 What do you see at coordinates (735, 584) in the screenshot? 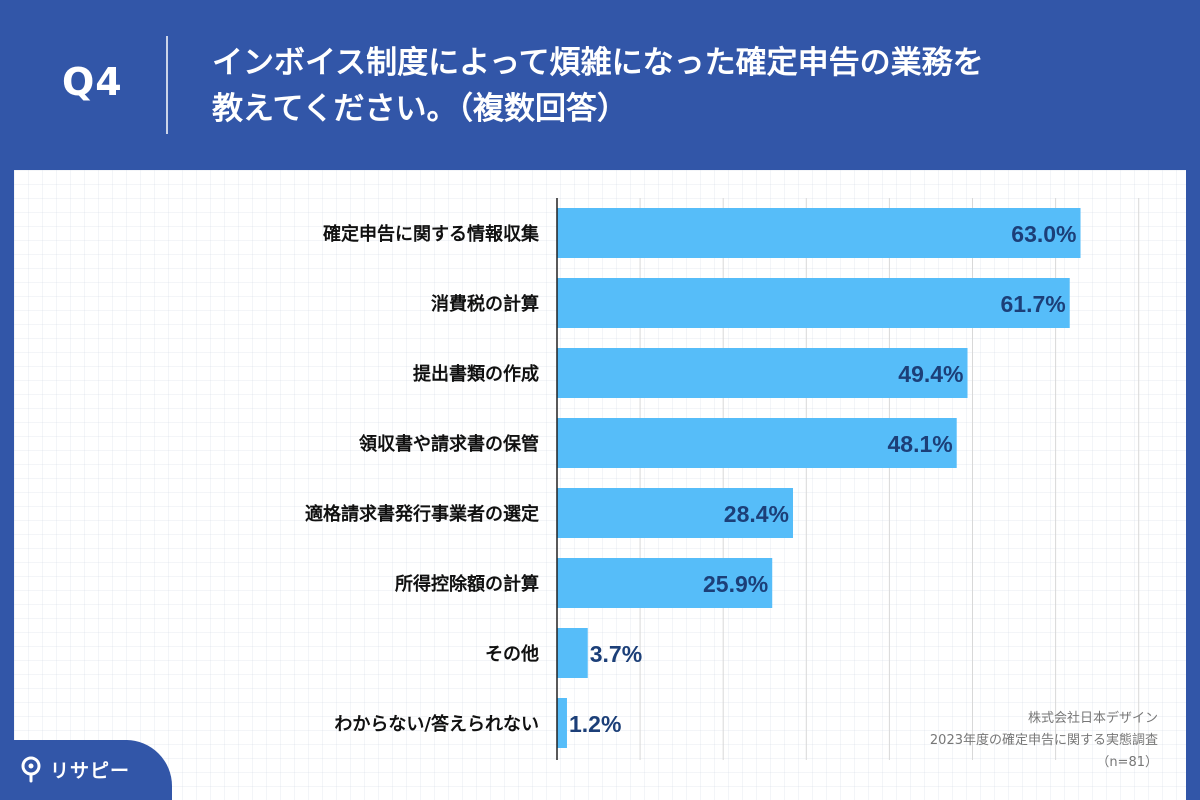
I see `value-label: 25.9%` at bounding box center [735, 584].